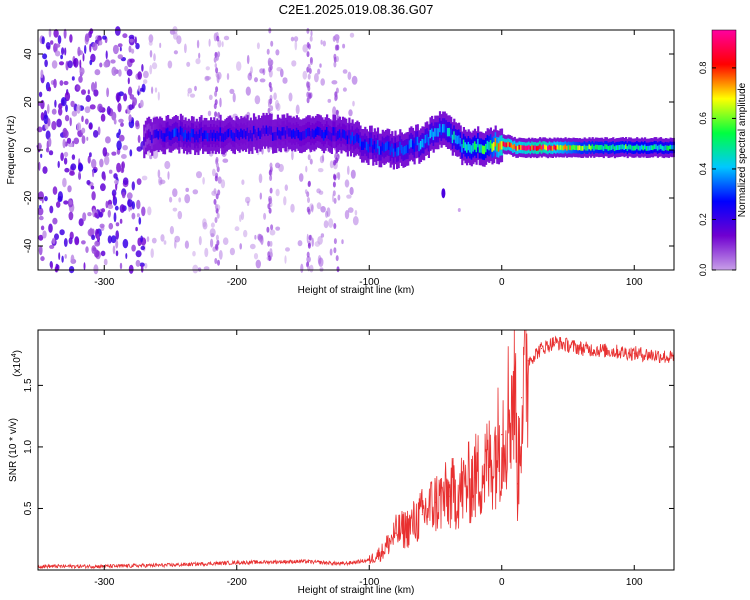  What do you see at coordinates (703, 270) in the screenshot?
I see `colorbar-tick-label: 0.0` at bounding box center [703, 270].